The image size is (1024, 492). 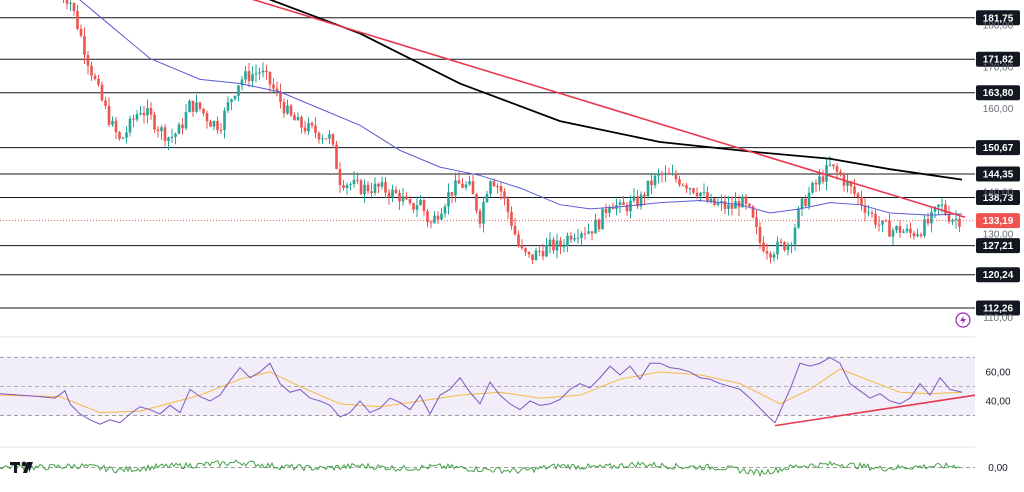 What do you see at coordinates (481, 390) in the screenshot?
I see `rsi-line` at bounding box center [481, 390].